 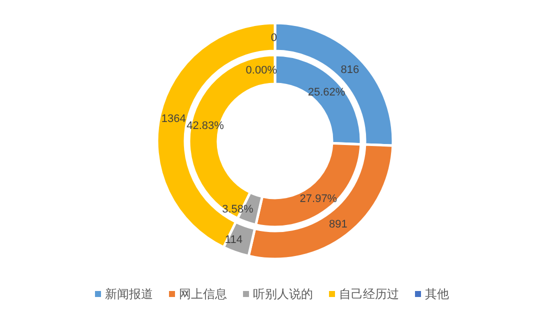 What do you see at coordinates (203, 294) in the screenshot?
I see `legend-label: 网上信息` at bounding box center [203, 294].